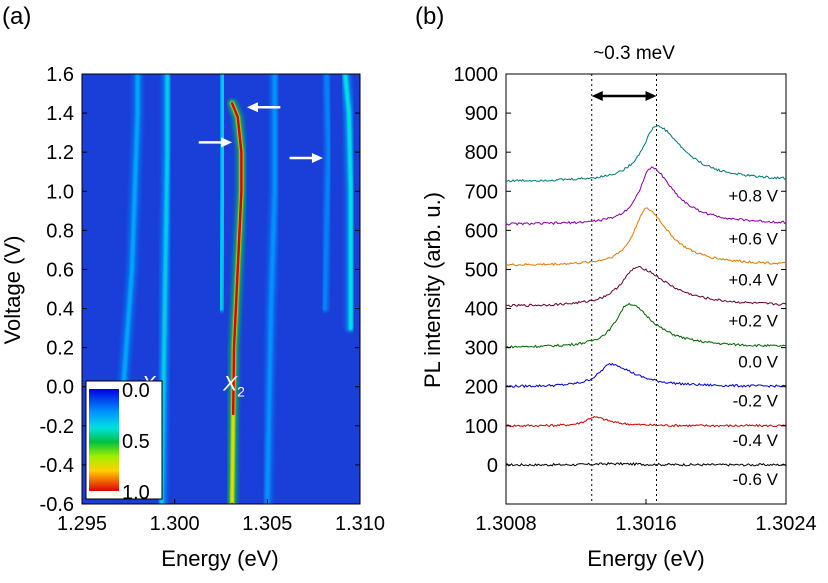  Describe the element at coordinates (60, 349) in the screenshot. I see `y-tick-label: 0.2` at that location.